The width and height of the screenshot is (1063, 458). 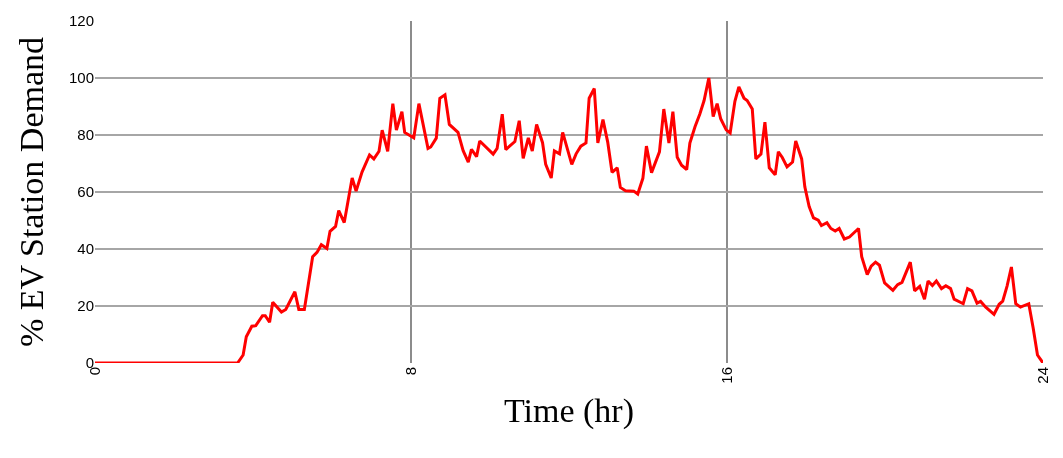 What do you see at coordinates (410, 371) in the screenshot?
I see `x-tick-label: 8` at bounding box center [410, 371].